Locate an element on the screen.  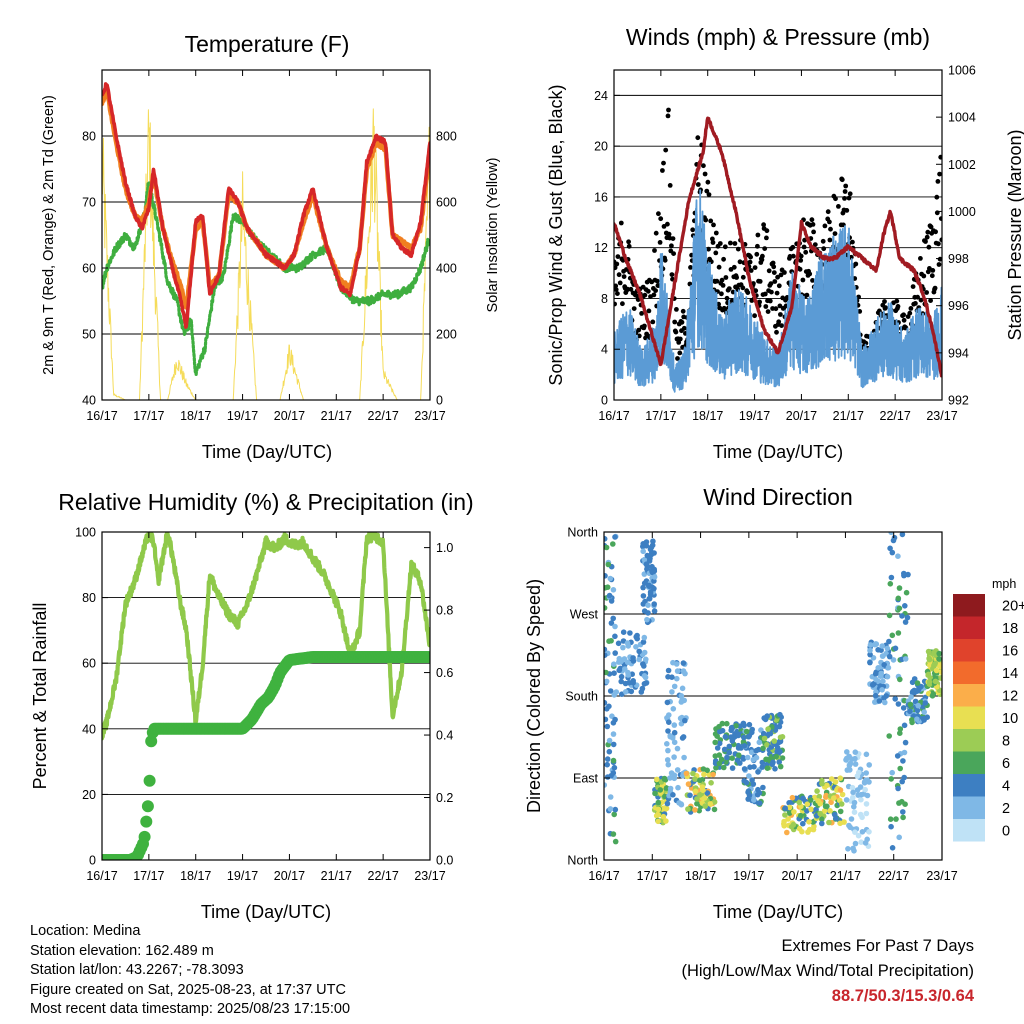
y-tick-label: 100 is located at coordinates (85, 533).